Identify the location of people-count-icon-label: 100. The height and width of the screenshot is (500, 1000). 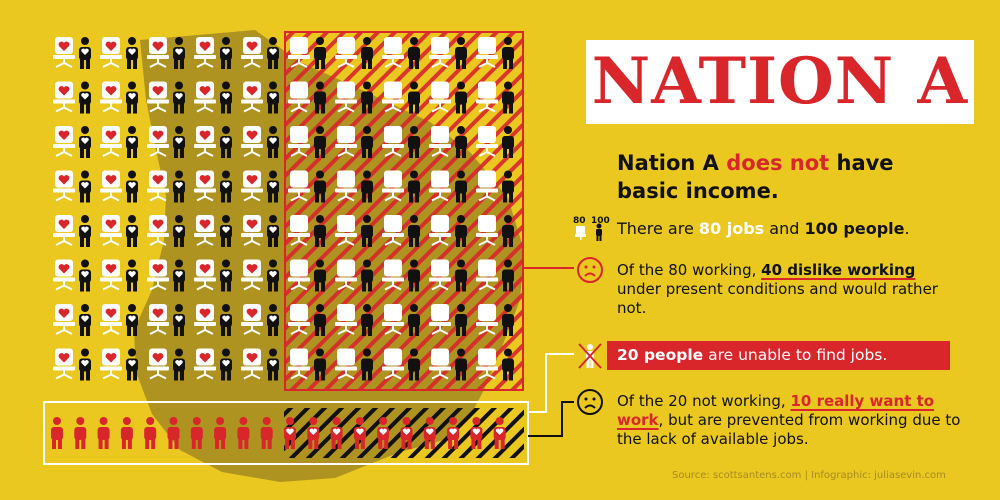
(600, 221).